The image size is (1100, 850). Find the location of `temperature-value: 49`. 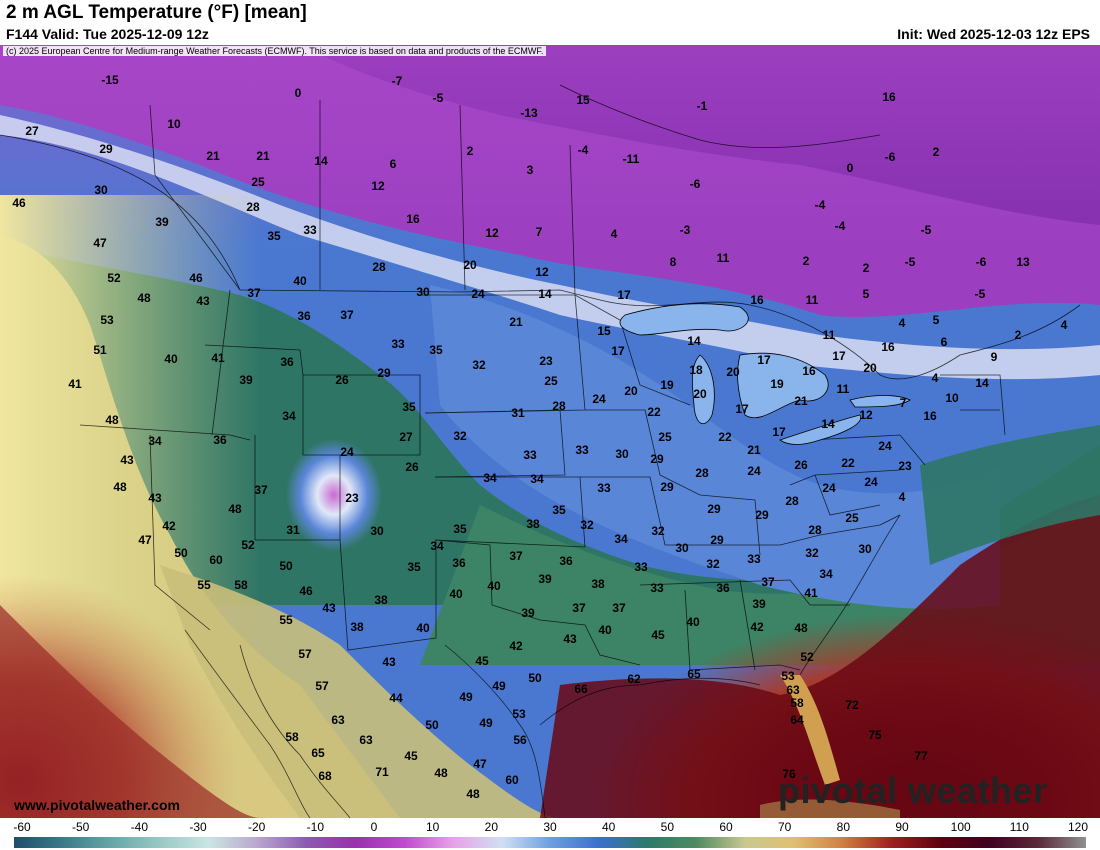

temperature-value: 49 is located at coordinates (466, 697).